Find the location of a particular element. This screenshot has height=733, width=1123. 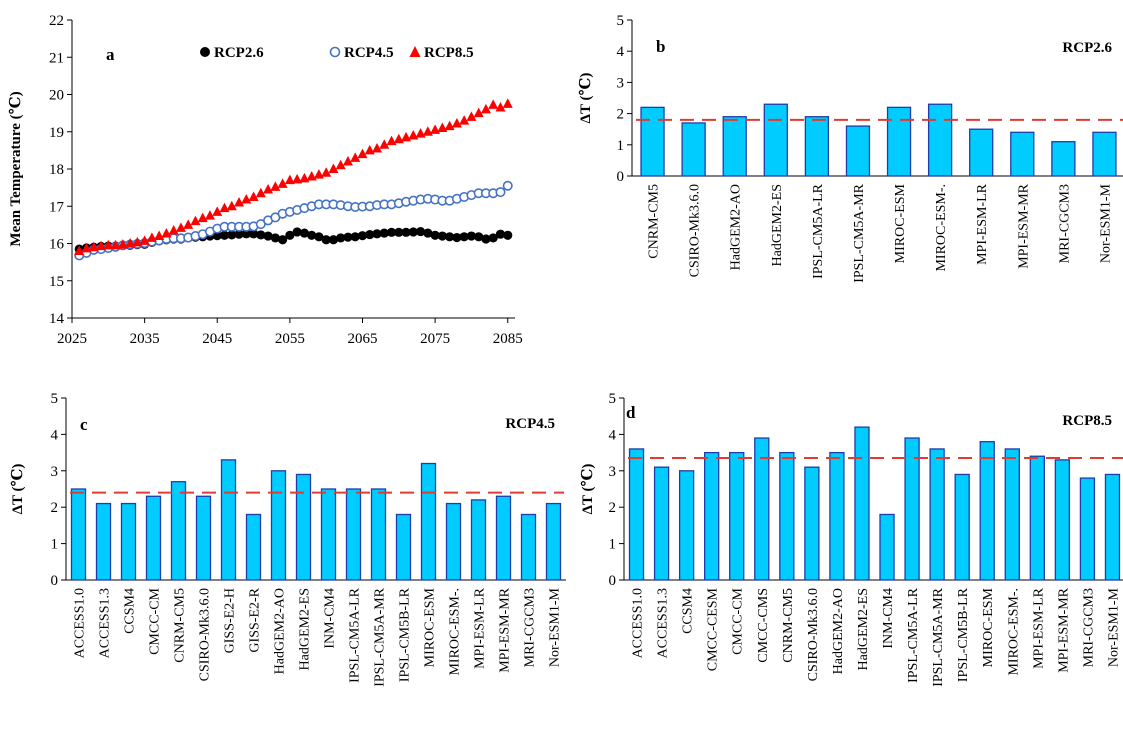

x-tick-label: ACCESS1.0 is located at coordinates (80, 623).